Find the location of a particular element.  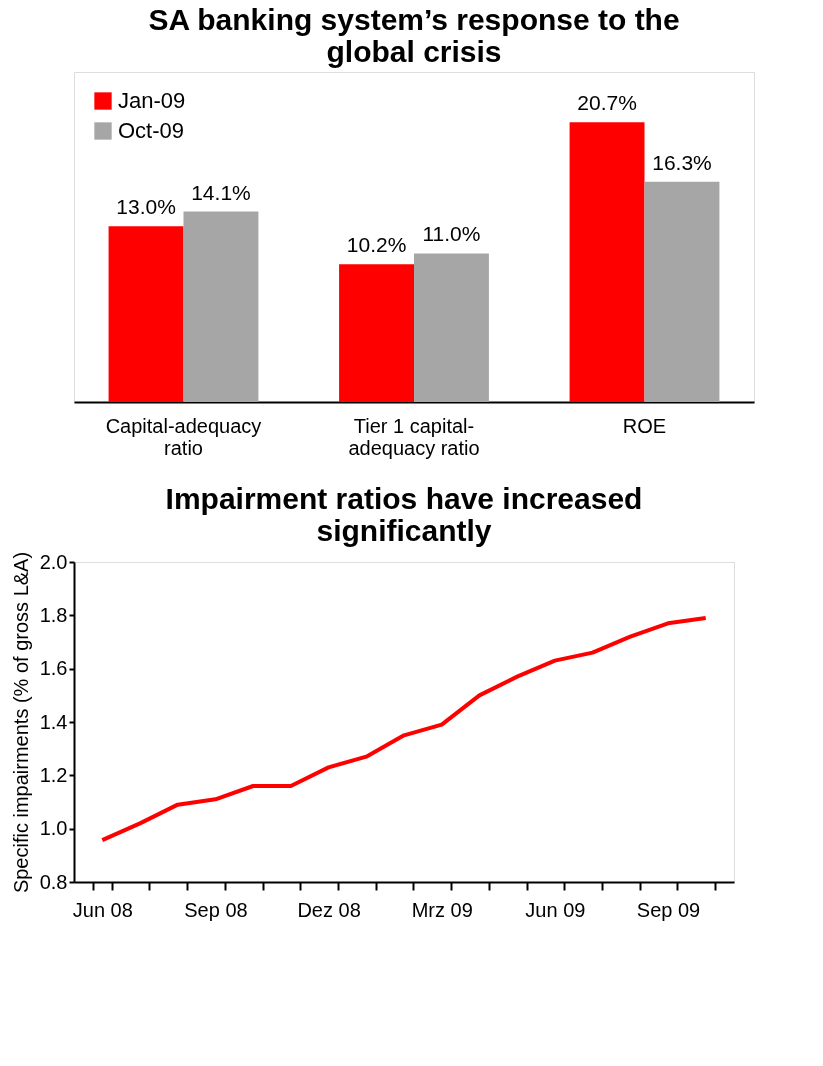

y-tick-label: 2.0 is located at coordinates (53, 561).